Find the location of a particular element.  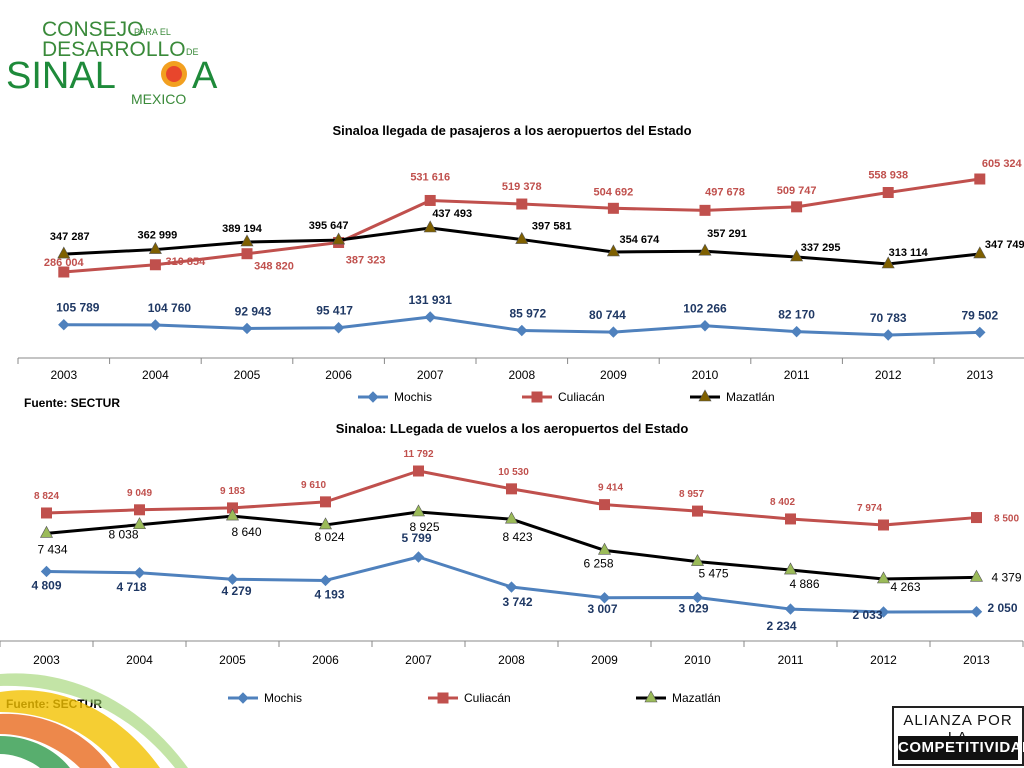

culiacan-data-label: 310 854 is located at coordinates (186, 262).